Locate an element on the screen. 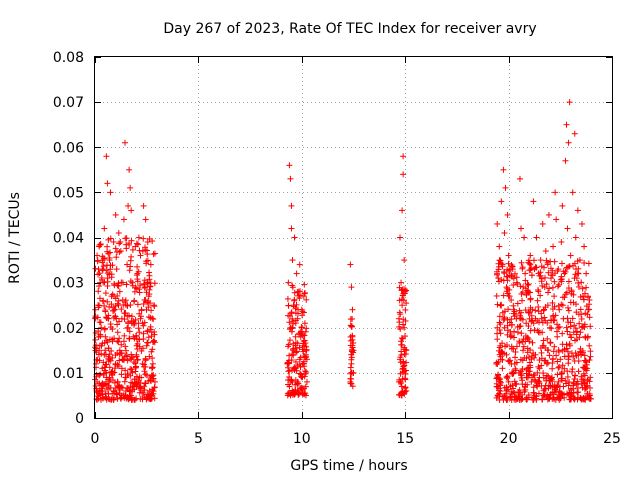  x-tick-label: 15 is located at coordinates (405, 439).